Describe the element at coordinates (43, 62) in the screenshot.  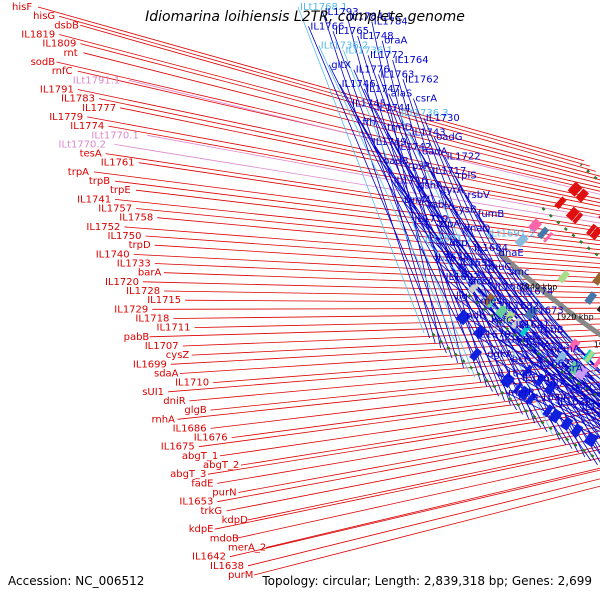
I see `gene-label: sodB` at that location.